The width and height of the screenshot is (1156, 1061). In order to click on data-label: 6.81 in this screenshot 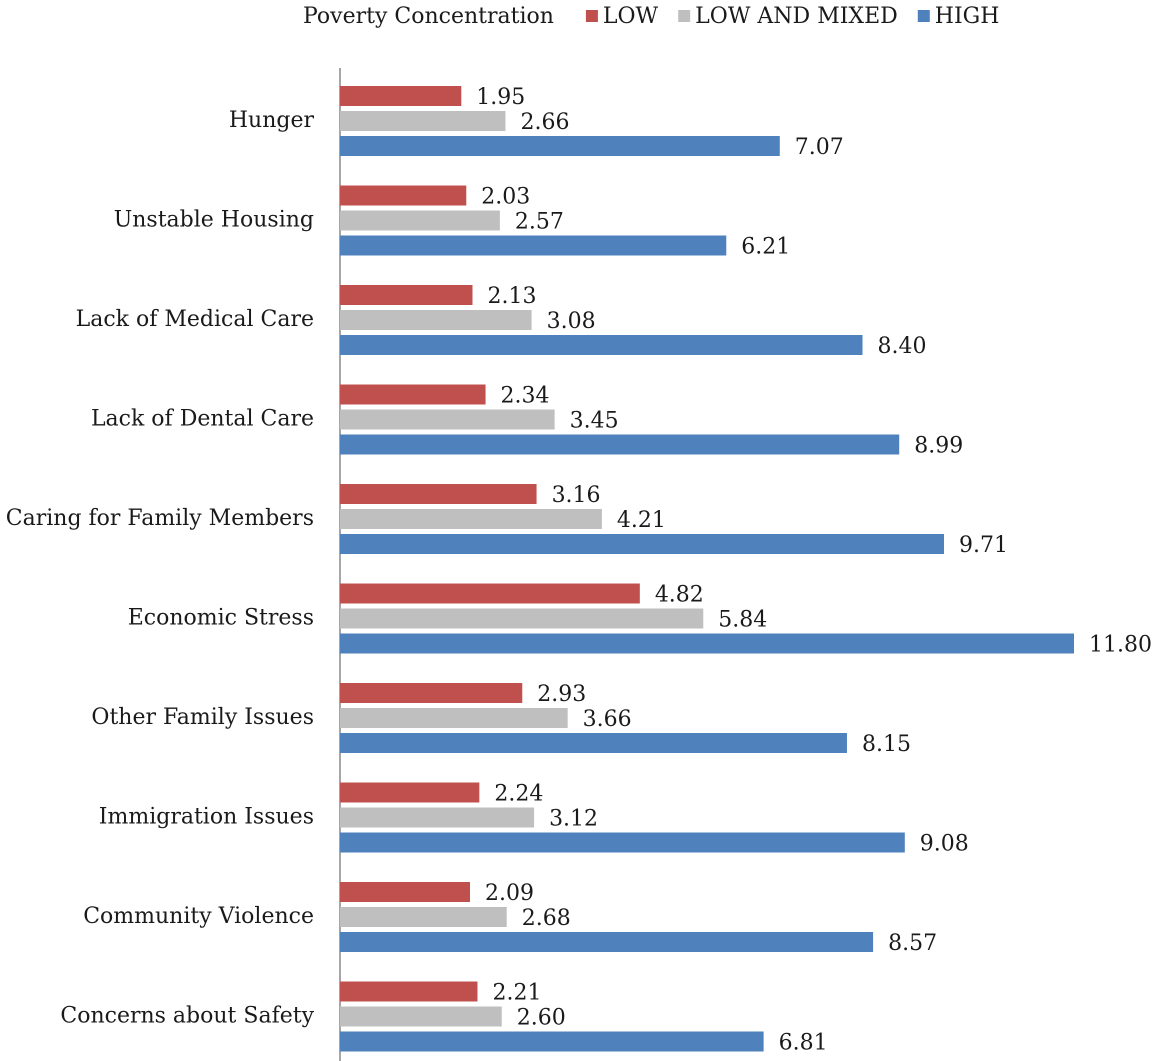, I will do `click(803, 1043)`.